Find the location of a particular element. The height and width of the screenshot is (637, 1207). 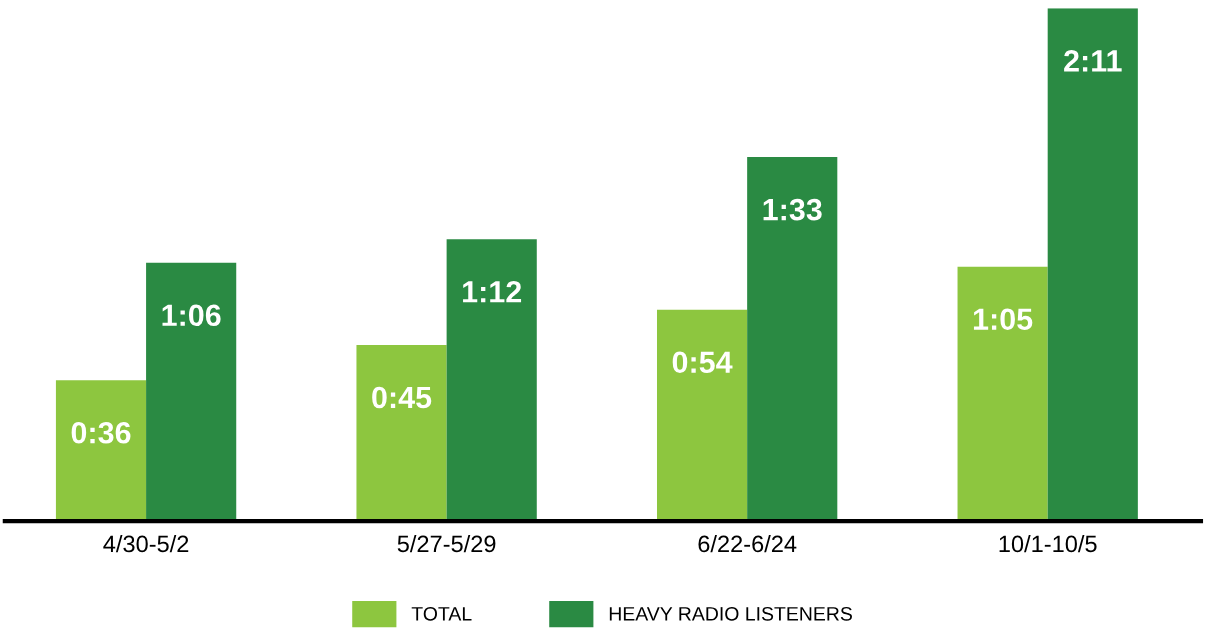

data-label: 1:06 is located at coordinates (191, 315).